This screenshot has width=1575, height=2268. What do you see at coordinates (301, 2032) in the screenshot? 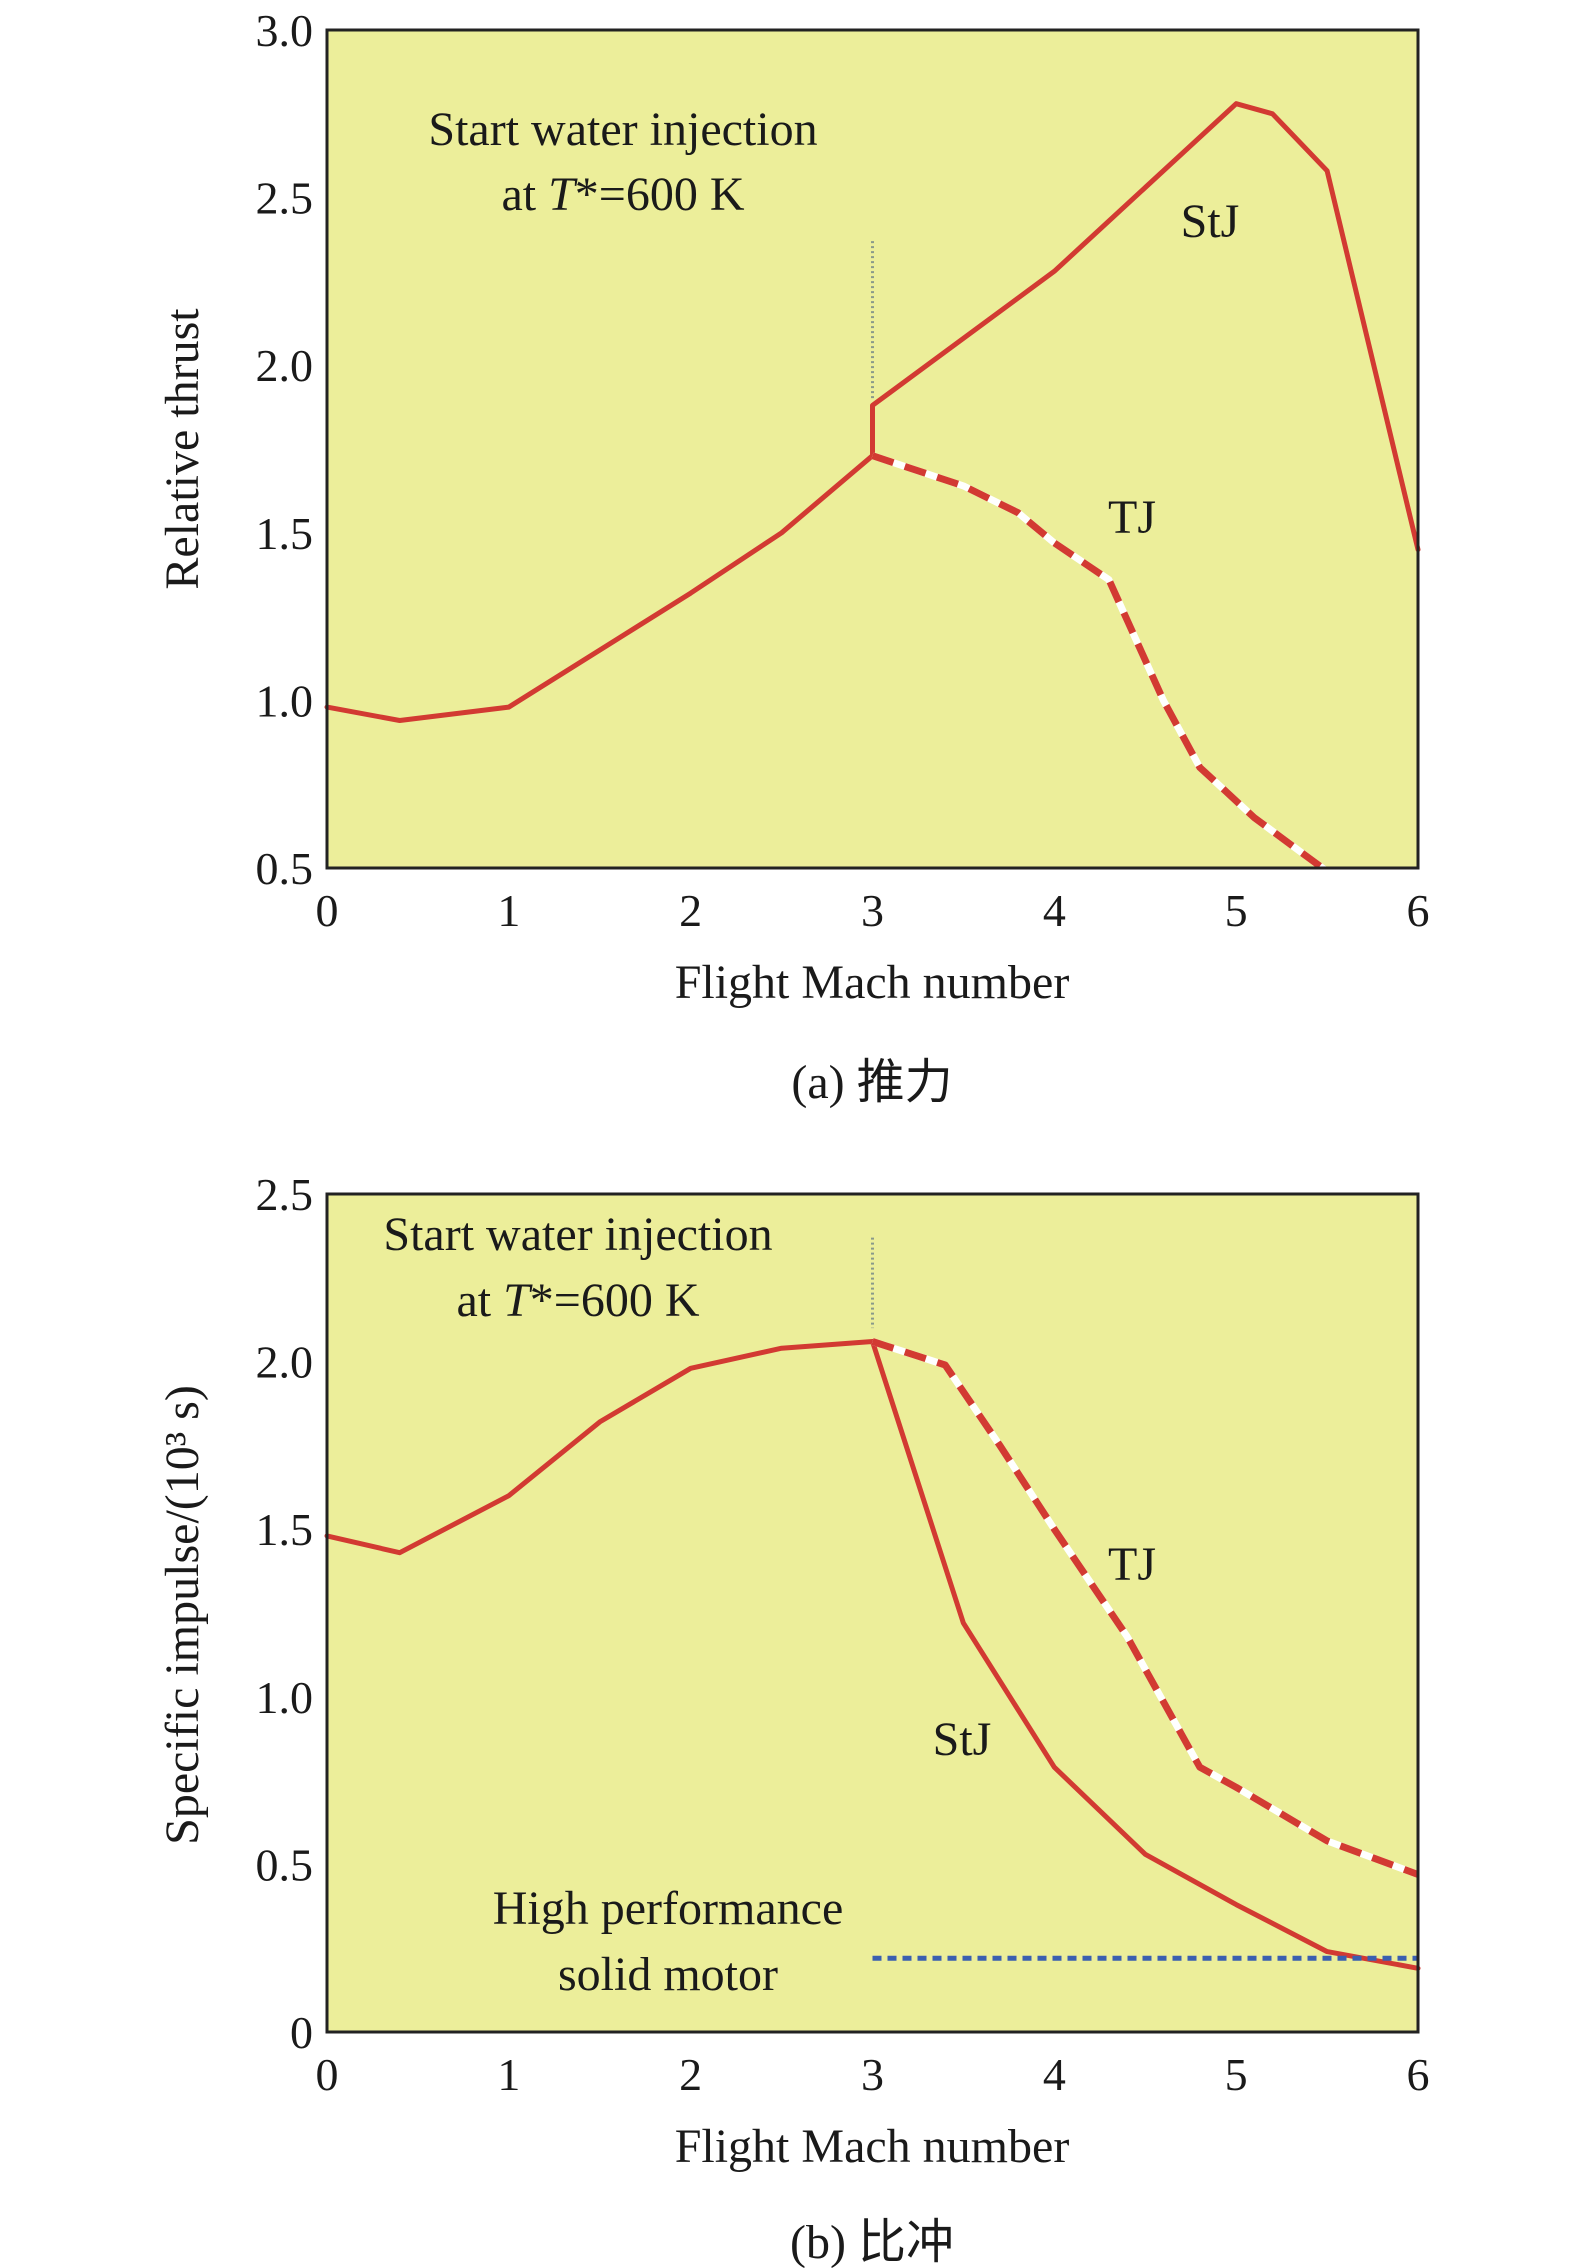
I see `y-tick-label: 0` at bounding box center [301, 2032].